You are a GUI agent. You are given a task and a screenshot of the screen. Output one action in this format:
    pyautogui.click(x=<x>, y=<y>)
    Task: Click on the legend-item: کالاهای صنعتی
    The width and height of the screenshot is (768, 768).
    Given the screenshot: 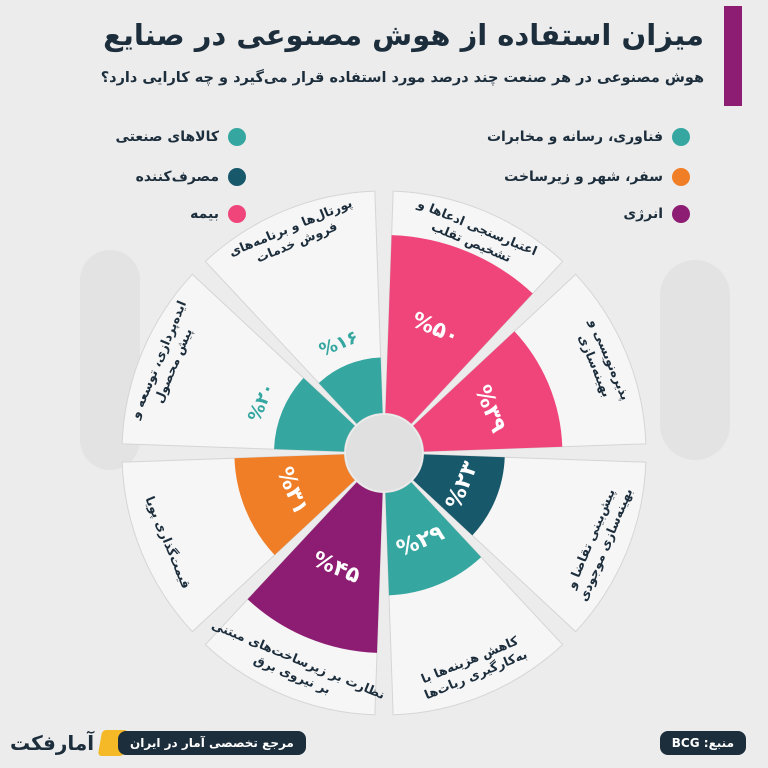 What is the action you would take?
    pyautogui.click(x=180, y=137)
    